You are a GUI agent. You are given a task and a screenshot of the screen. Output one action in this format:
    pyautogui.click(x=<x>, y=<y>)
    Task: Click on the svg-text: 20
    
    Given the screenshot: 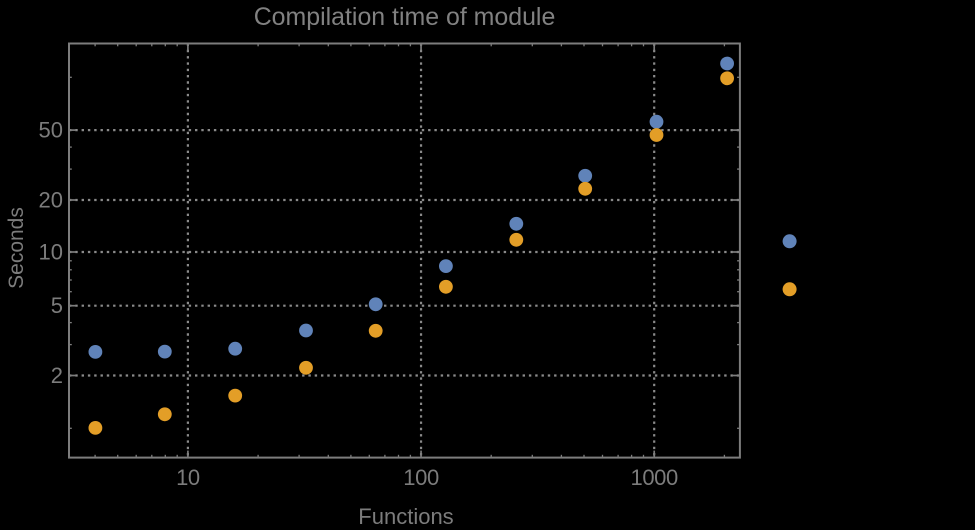 What is the action you would take?
    pyautogui.click(x=51, y=199)
    